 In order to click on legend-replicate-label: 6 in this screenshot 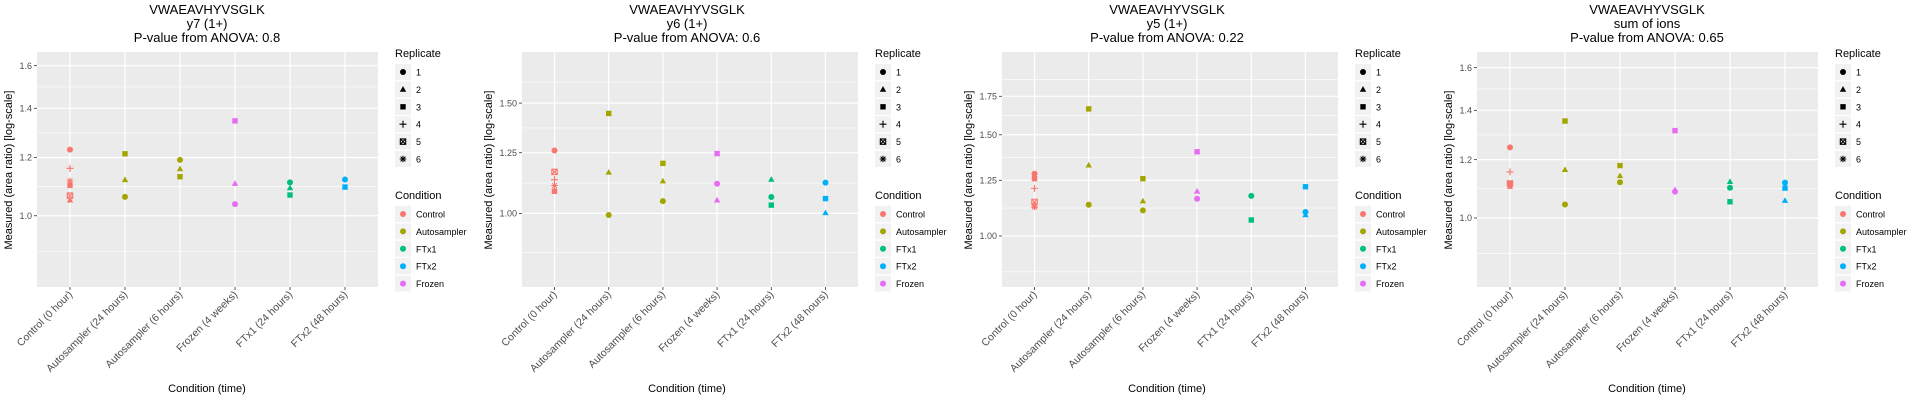, I will do `click(1378, 160)`.